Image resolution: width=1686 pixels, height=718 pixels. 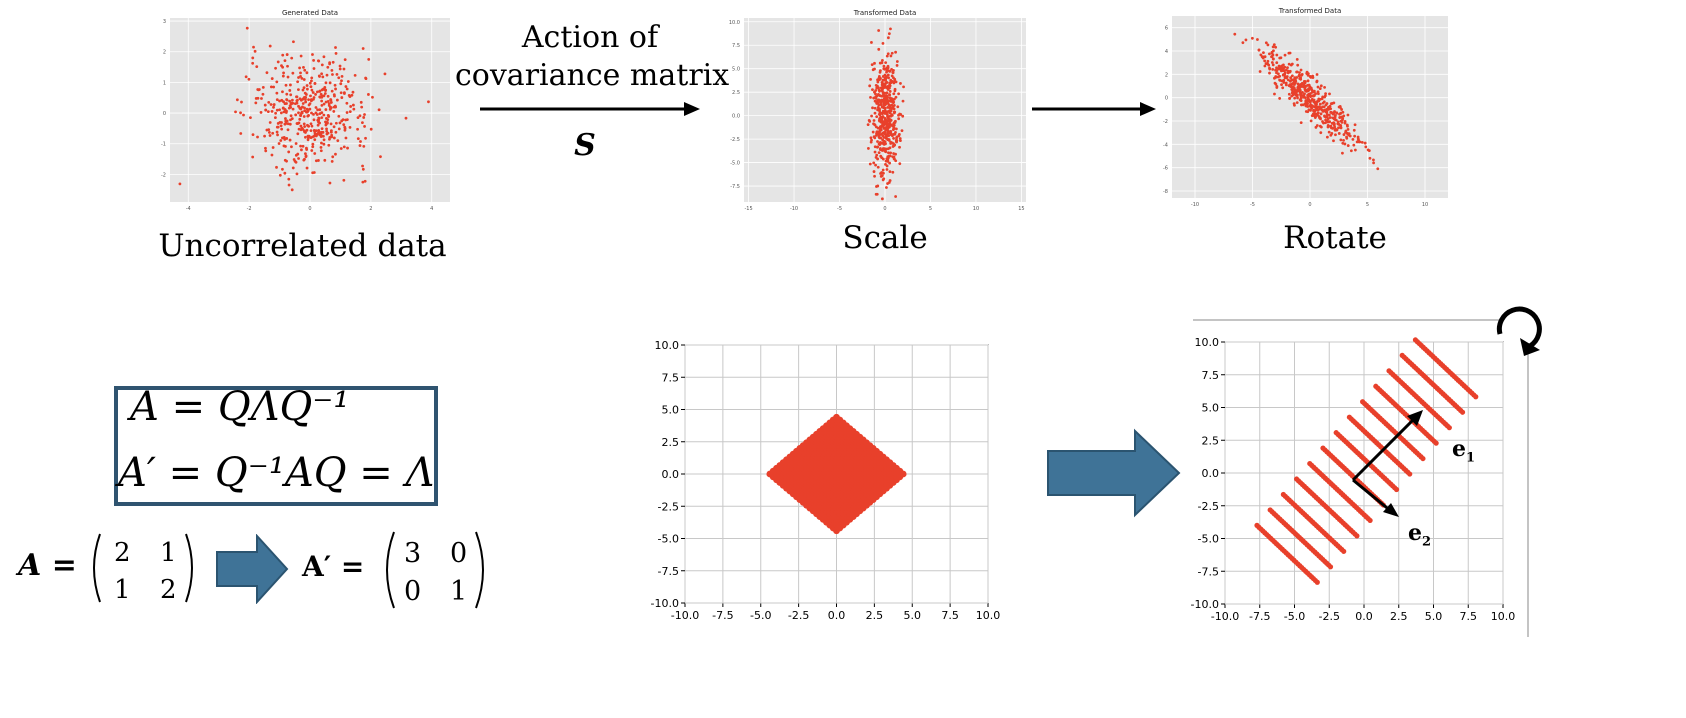 I want to click on tick-label: 2.5, so click(x=671, y=442).